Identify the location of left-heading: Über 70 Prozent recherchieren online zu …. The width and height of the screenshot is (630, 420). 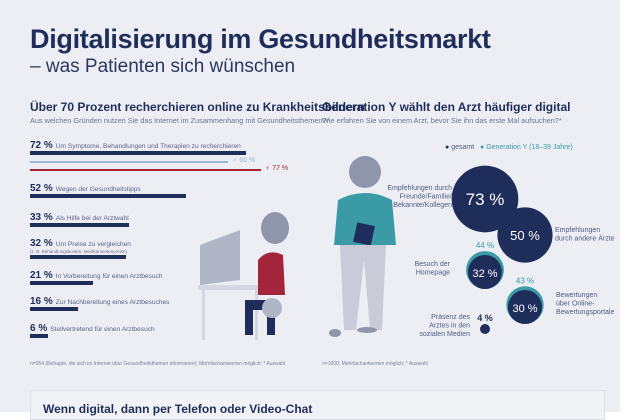
(197, 107).